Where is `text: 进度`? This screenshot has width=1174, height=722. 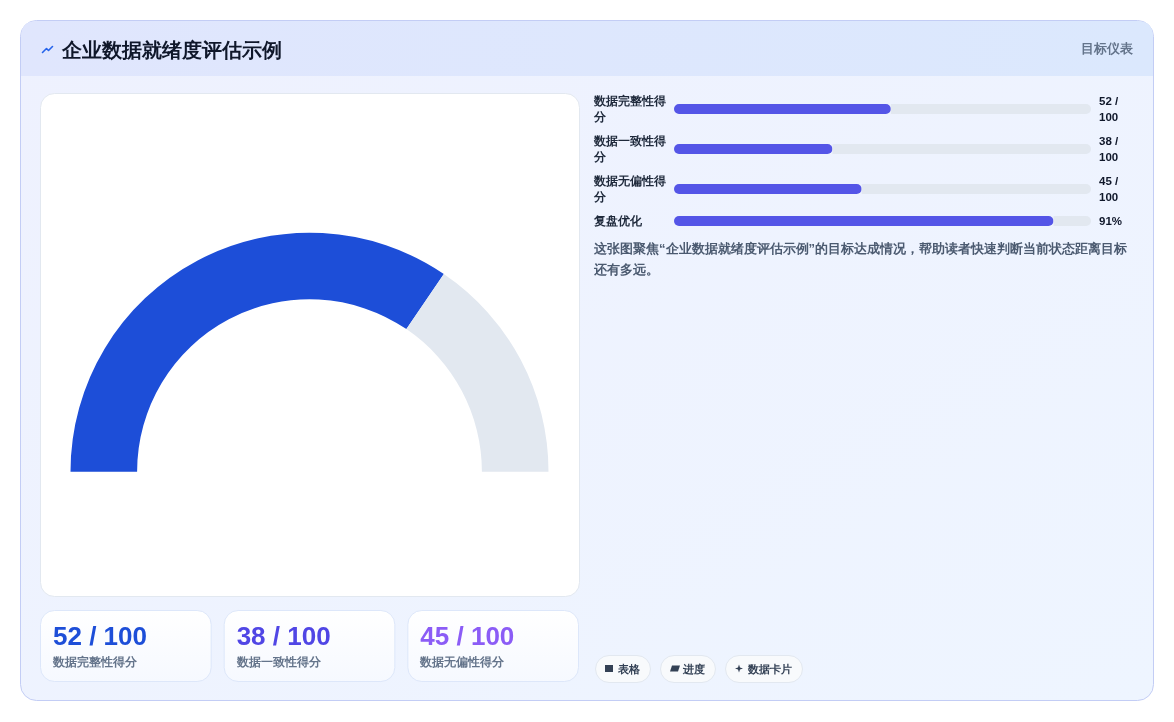
text: 进度 is located at coordinates (693, 668).